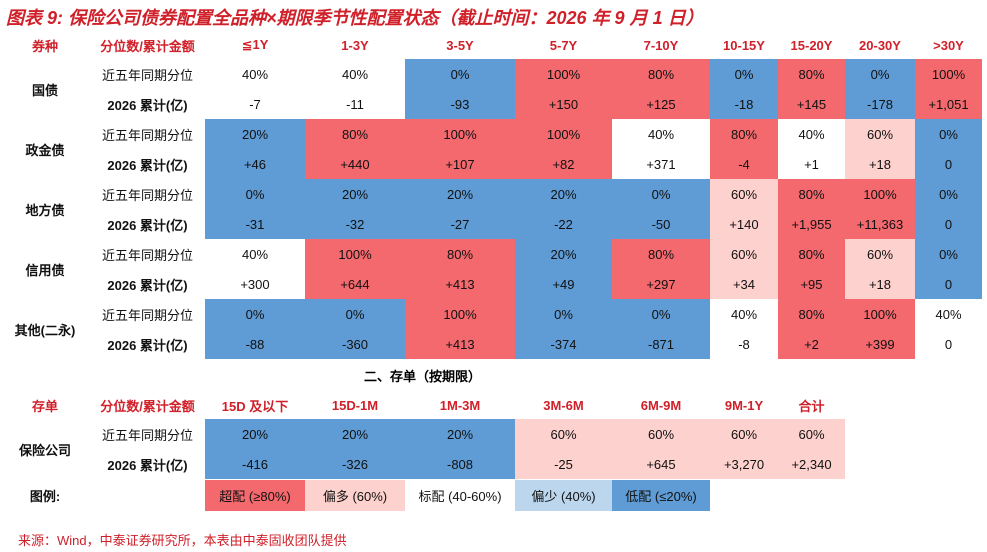 This screenshot has width=987, height=552. I want to click on value-cell: +371, so click(661, 164).